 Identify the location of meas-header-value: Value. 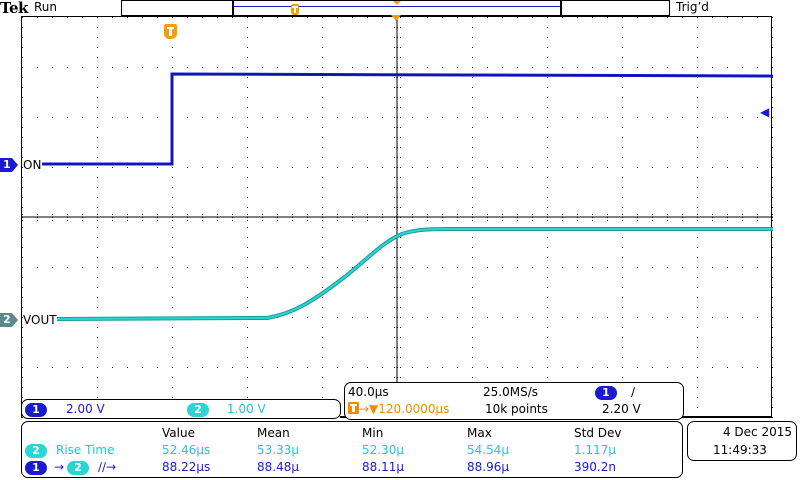
(178, 433).